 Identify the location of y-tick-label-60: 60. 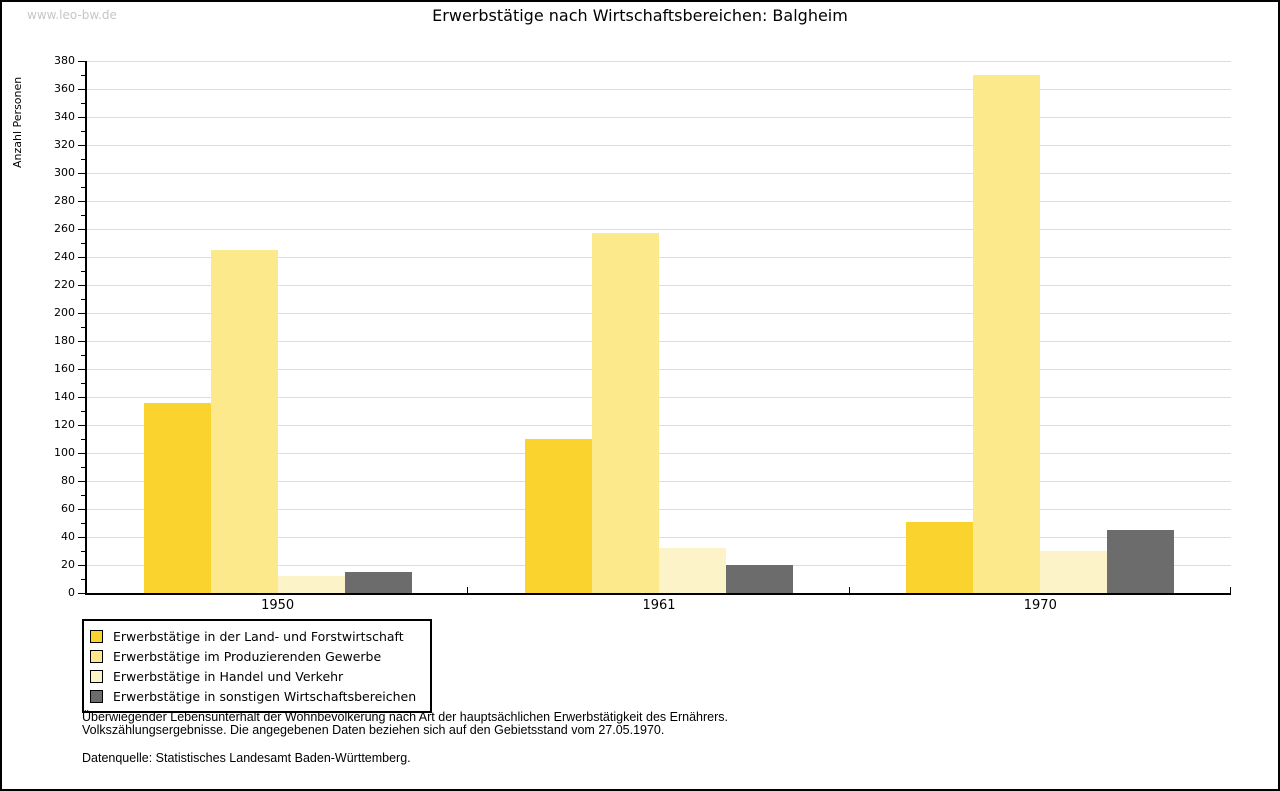
(68, 508).